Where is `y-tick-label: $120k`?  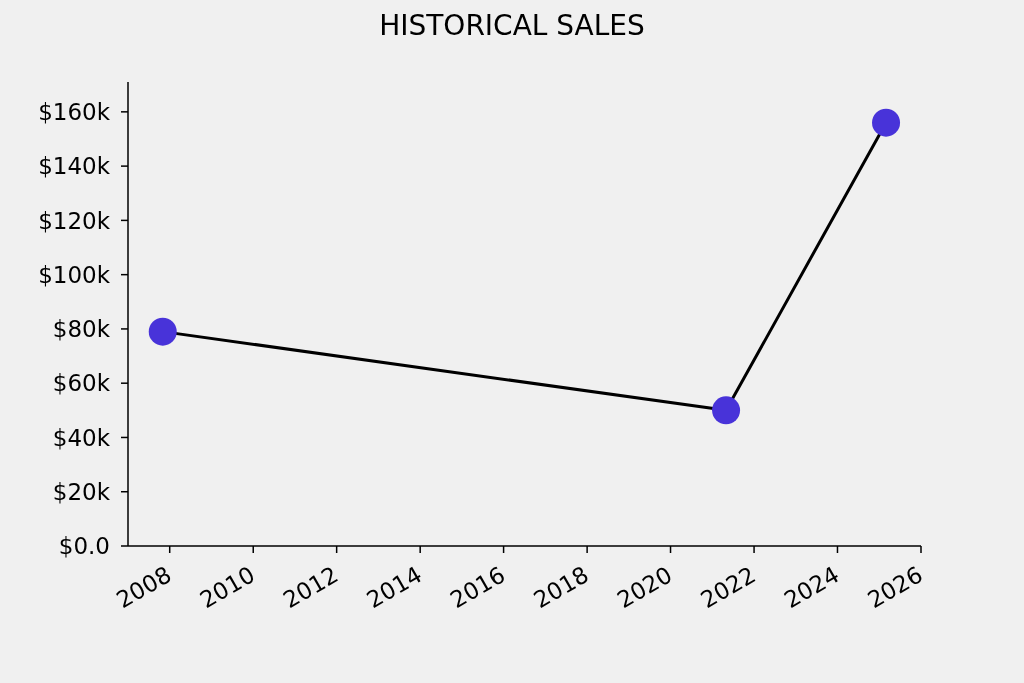 y-tick-label: $120k is located at coordinates (74, 220).